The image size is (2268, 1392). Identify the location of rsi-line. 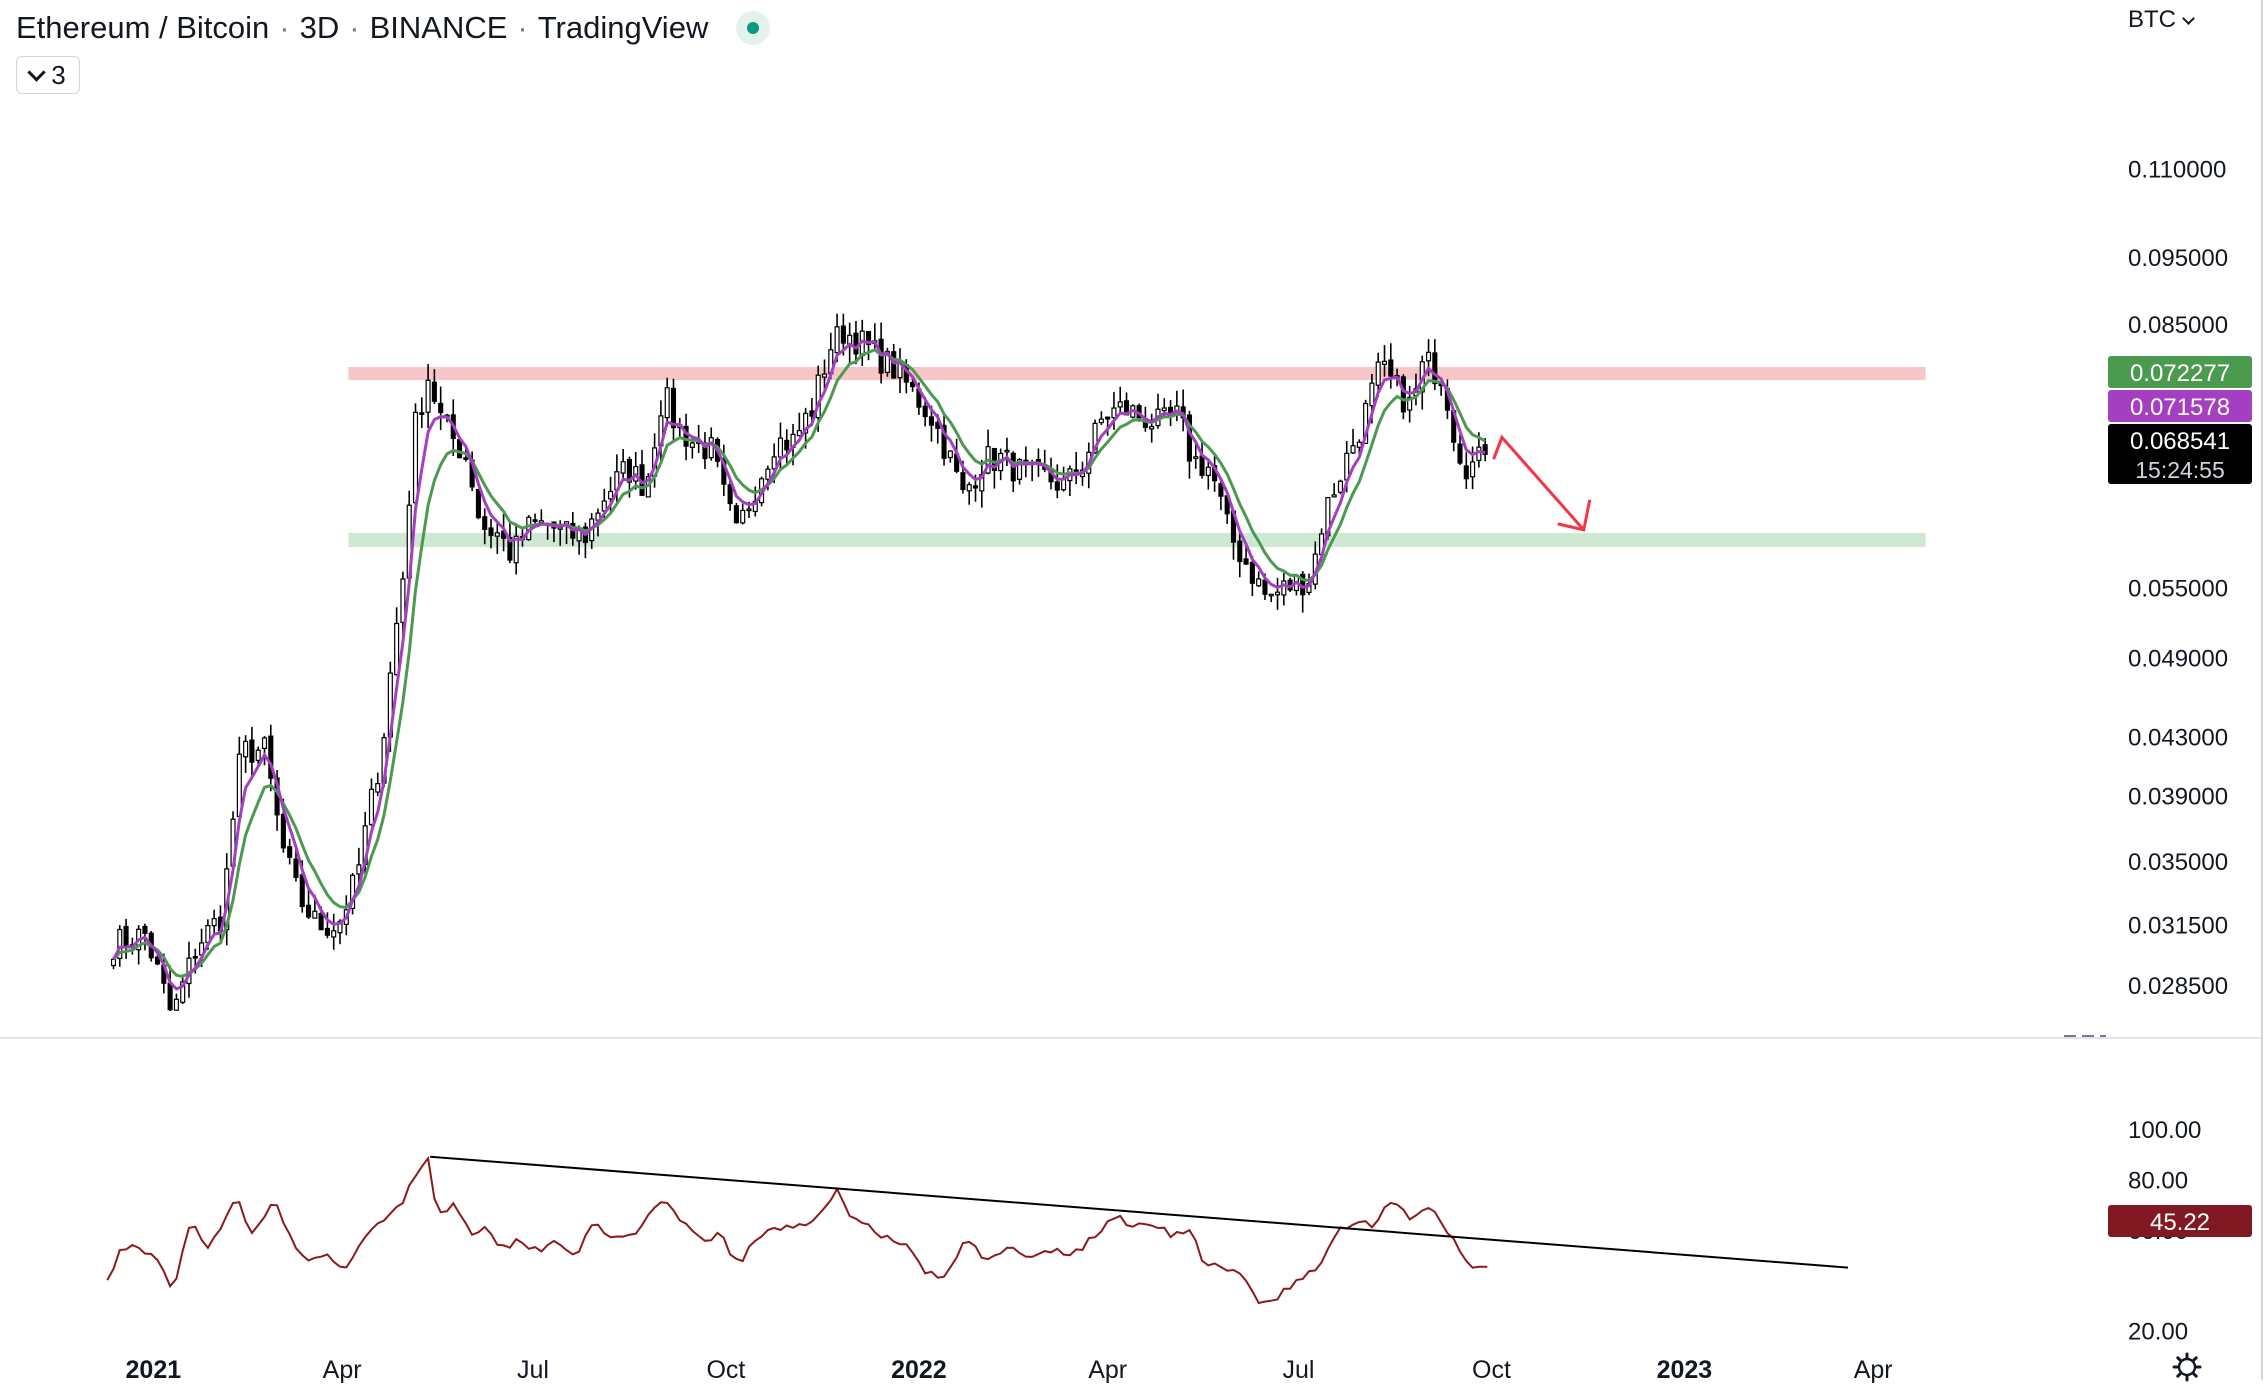
(797, 1230).